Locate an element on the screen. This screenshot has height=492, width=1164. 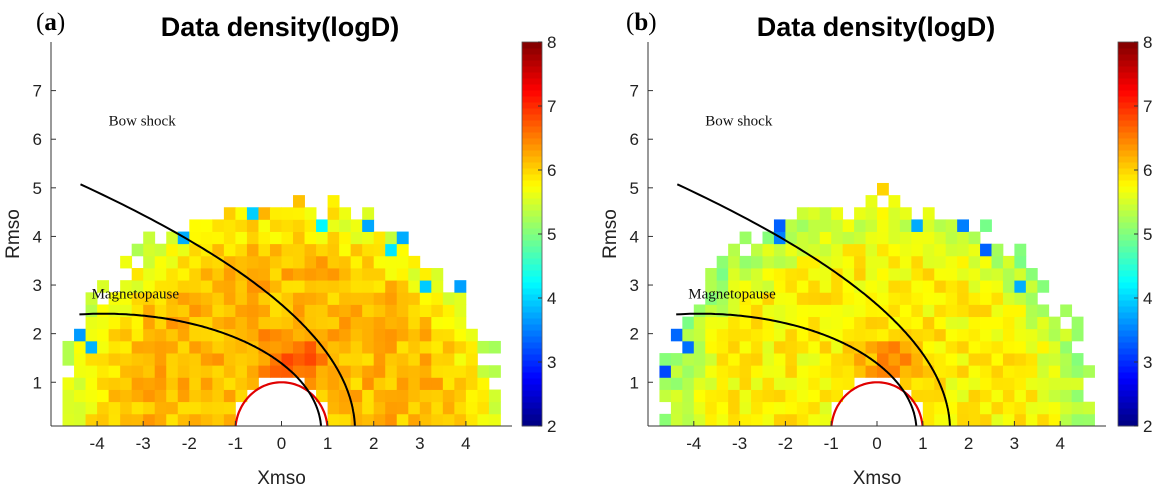
x-tick-label: -1 is located at coordinates (235, 443).